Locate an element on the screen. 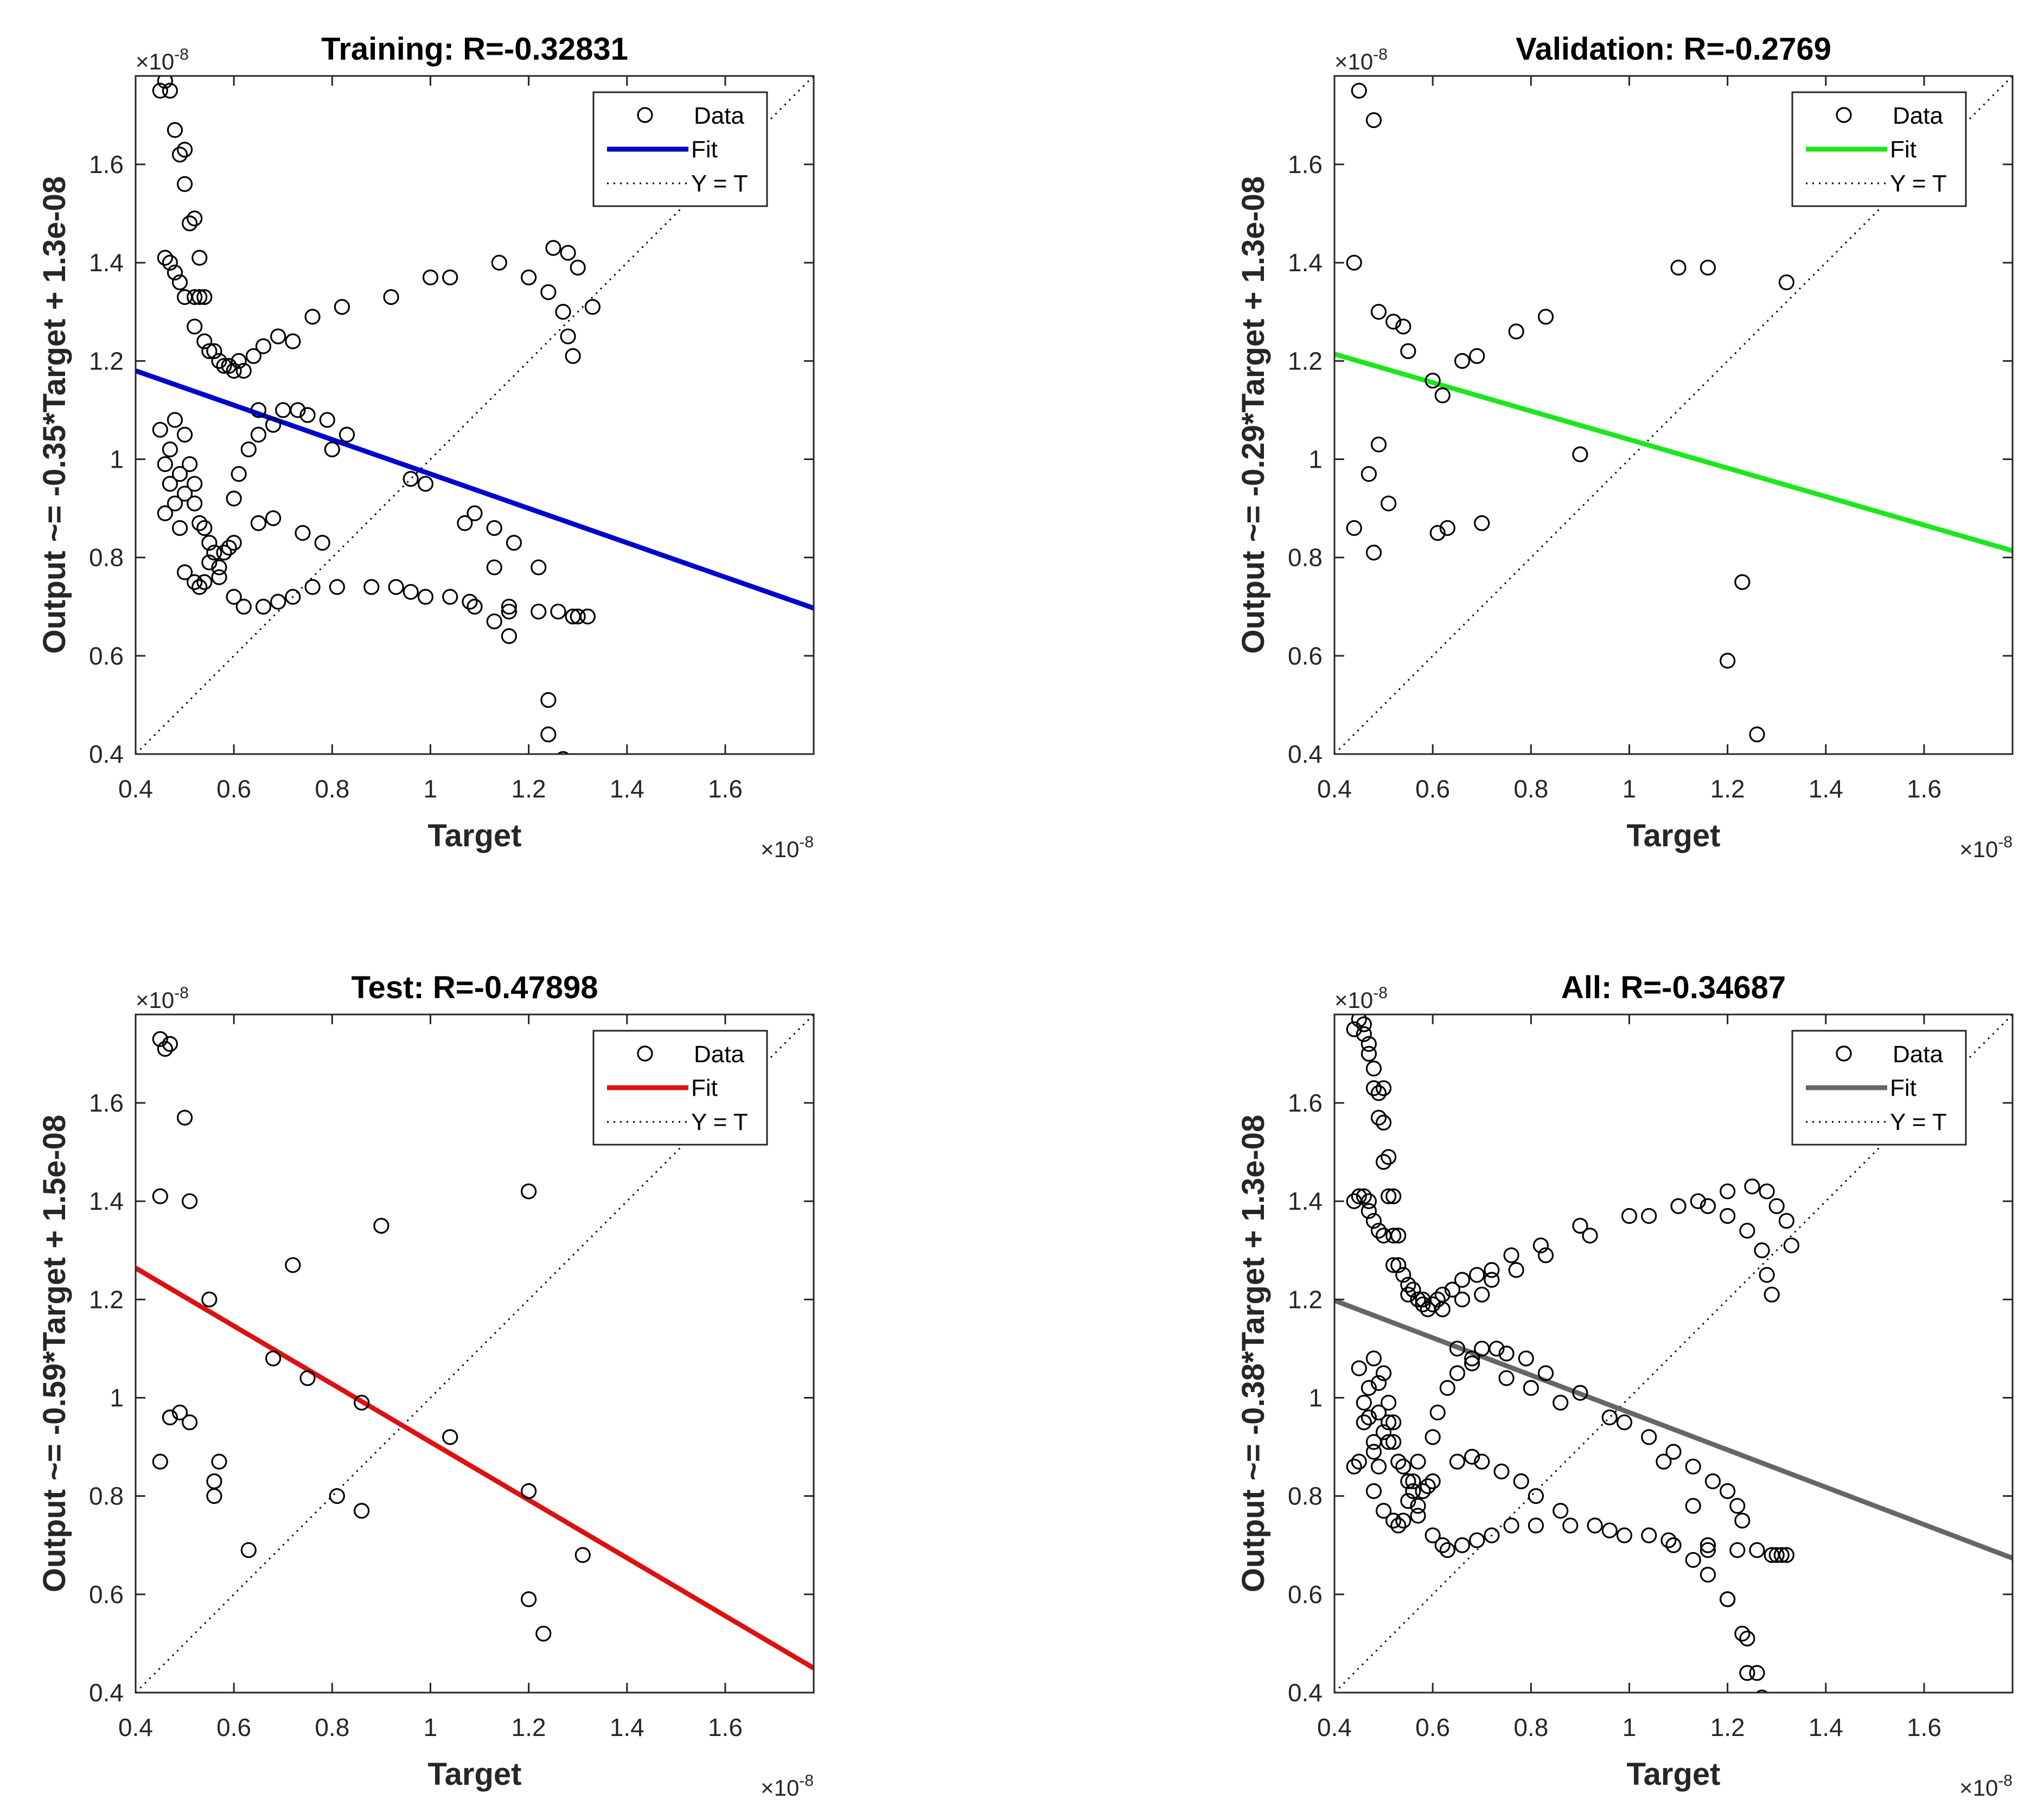 Image resolution: width=2044 pixels, height=1819 pixels. validation-title: Validation: R=-0.2769 is located at coordinates (1673, 49).